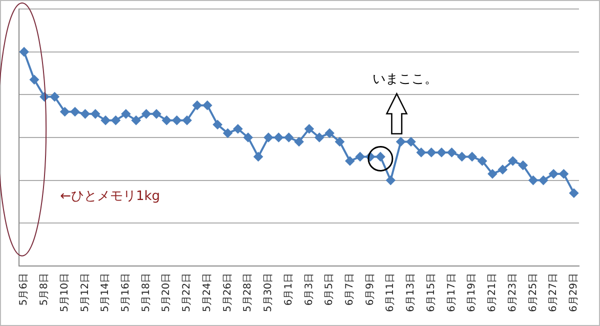 This screenshot has height=326, width=600. I want to click on x-tick-label: 6月5日, so click(330, 289).